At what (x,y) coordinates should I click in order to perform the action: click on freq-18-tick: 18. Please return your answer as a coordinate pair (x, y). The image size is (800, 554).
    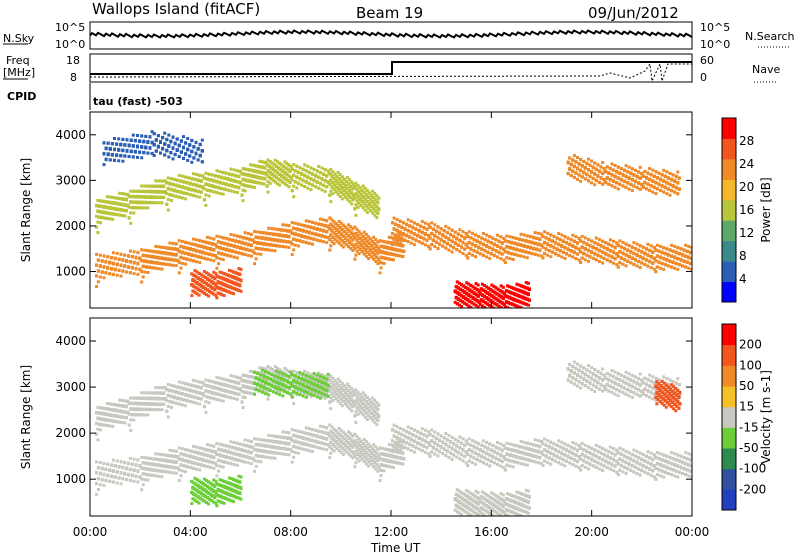
    Looking at the image, I should click on (73, 60).